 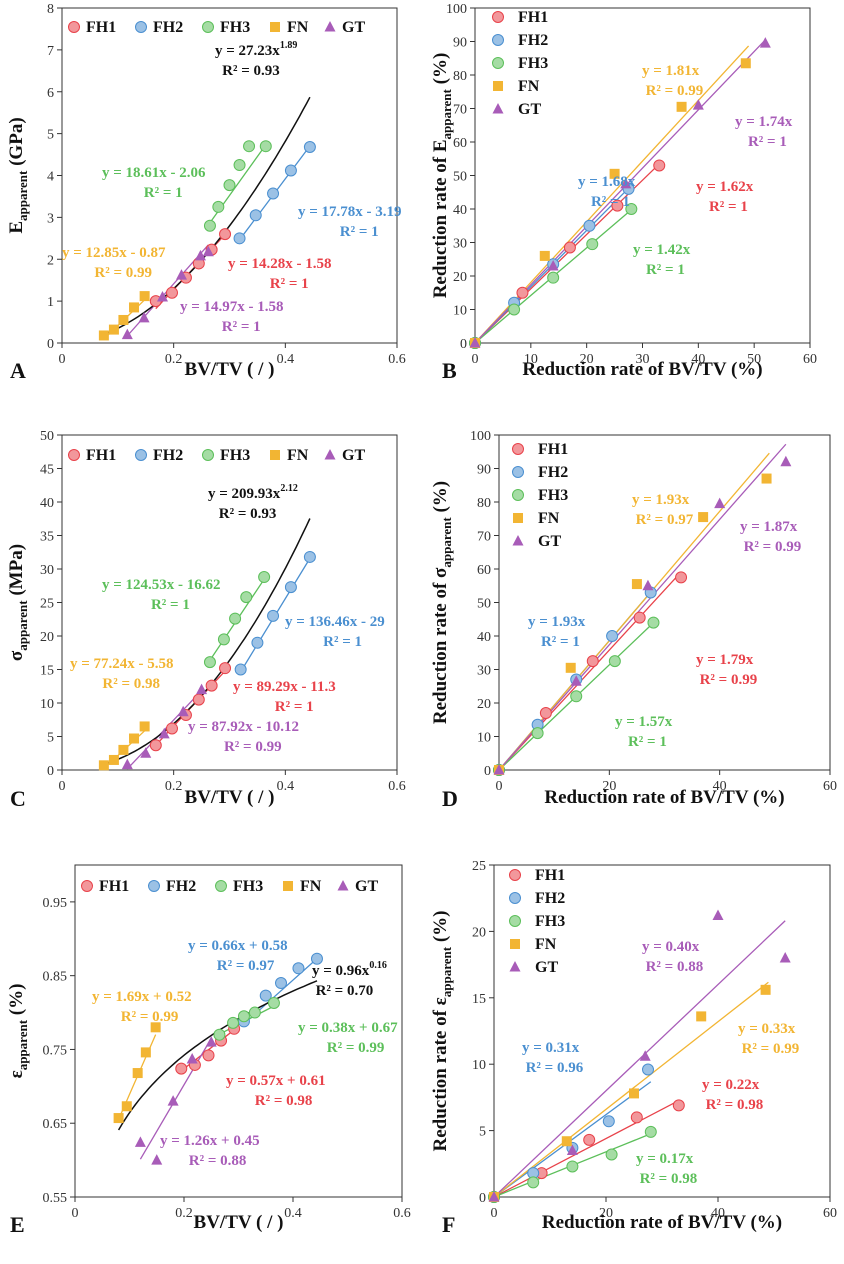 What do you see at coordinates (50, 51) in the screenshot?
I see `y-tick-label: 7` at bounding box center [50, 51].